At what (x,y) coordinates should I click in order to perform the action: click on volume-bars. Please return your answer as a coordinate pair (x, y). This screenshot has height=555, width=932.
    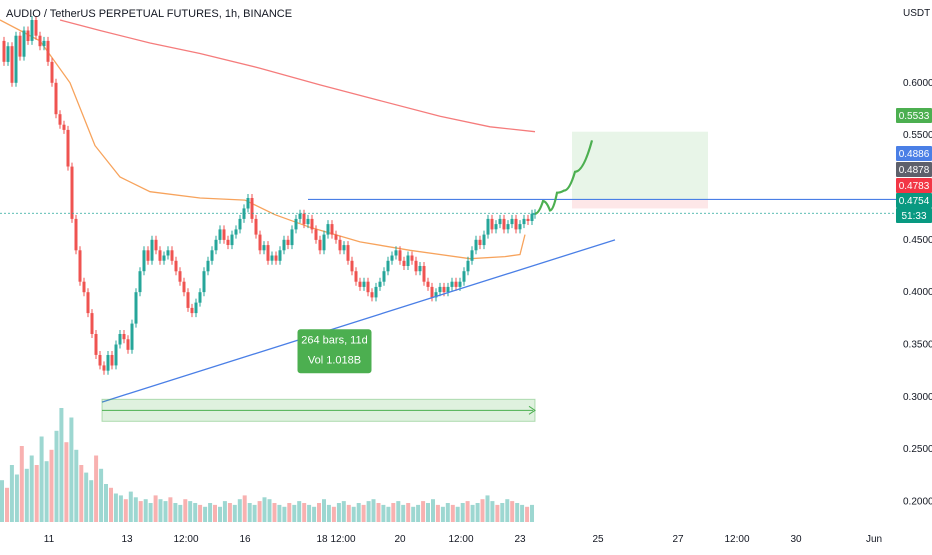
    Looking at the image, I should click on (267, 465).